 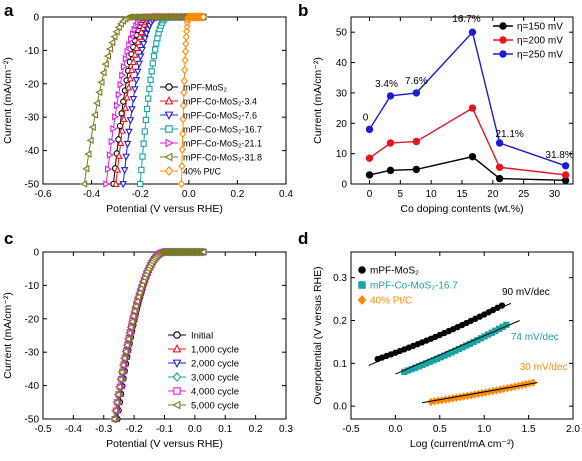 What do you see at coordinates (493, 194) in the screenshot?
I see `x-tick-label: 20` at bounding box center [493, 194].